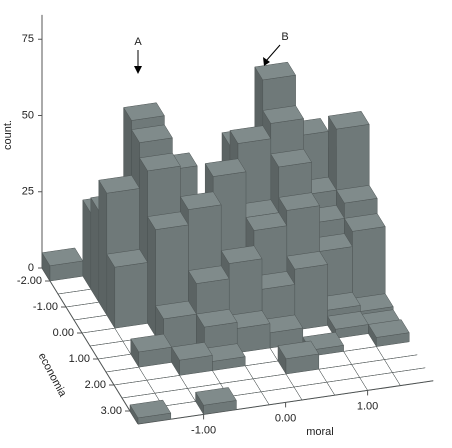 The width and height of the screenshot is (452, 448). What do you see at coordinates (29, 281) in the screenshot?
I see `y-tick-label: -2.00` at bounding box center [29, 281].